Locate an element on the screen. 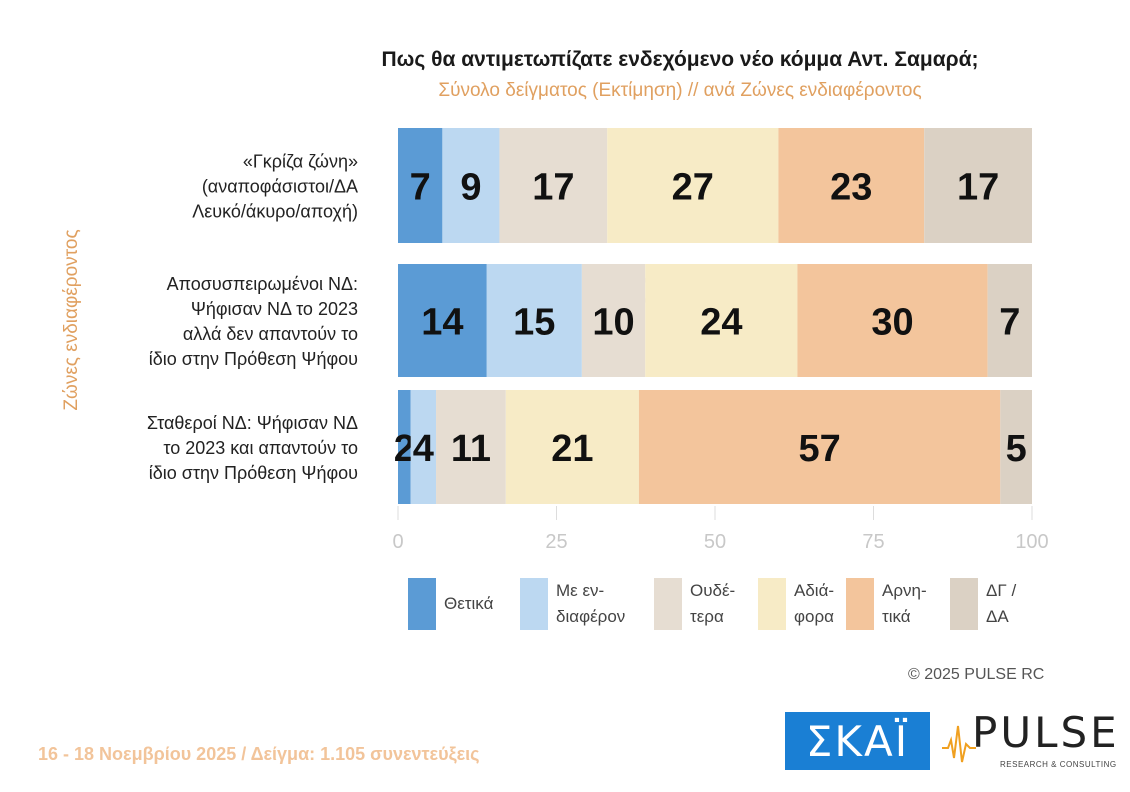 This screenshot has width=1130, height=792. bar-value-label: 2 is located at coordinates (404, 449).